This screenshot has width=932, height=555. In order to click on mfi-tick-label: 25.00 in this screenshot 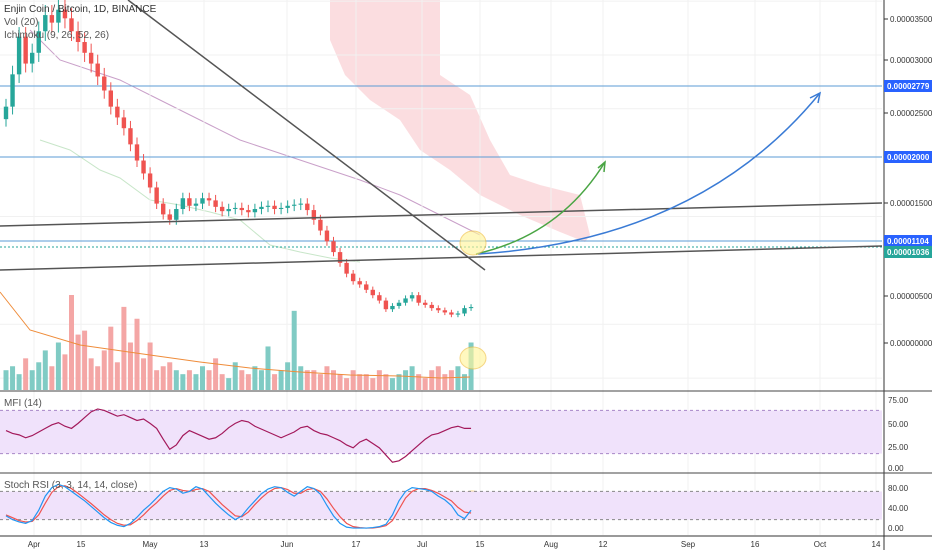, I will do `click(898, 447)`.